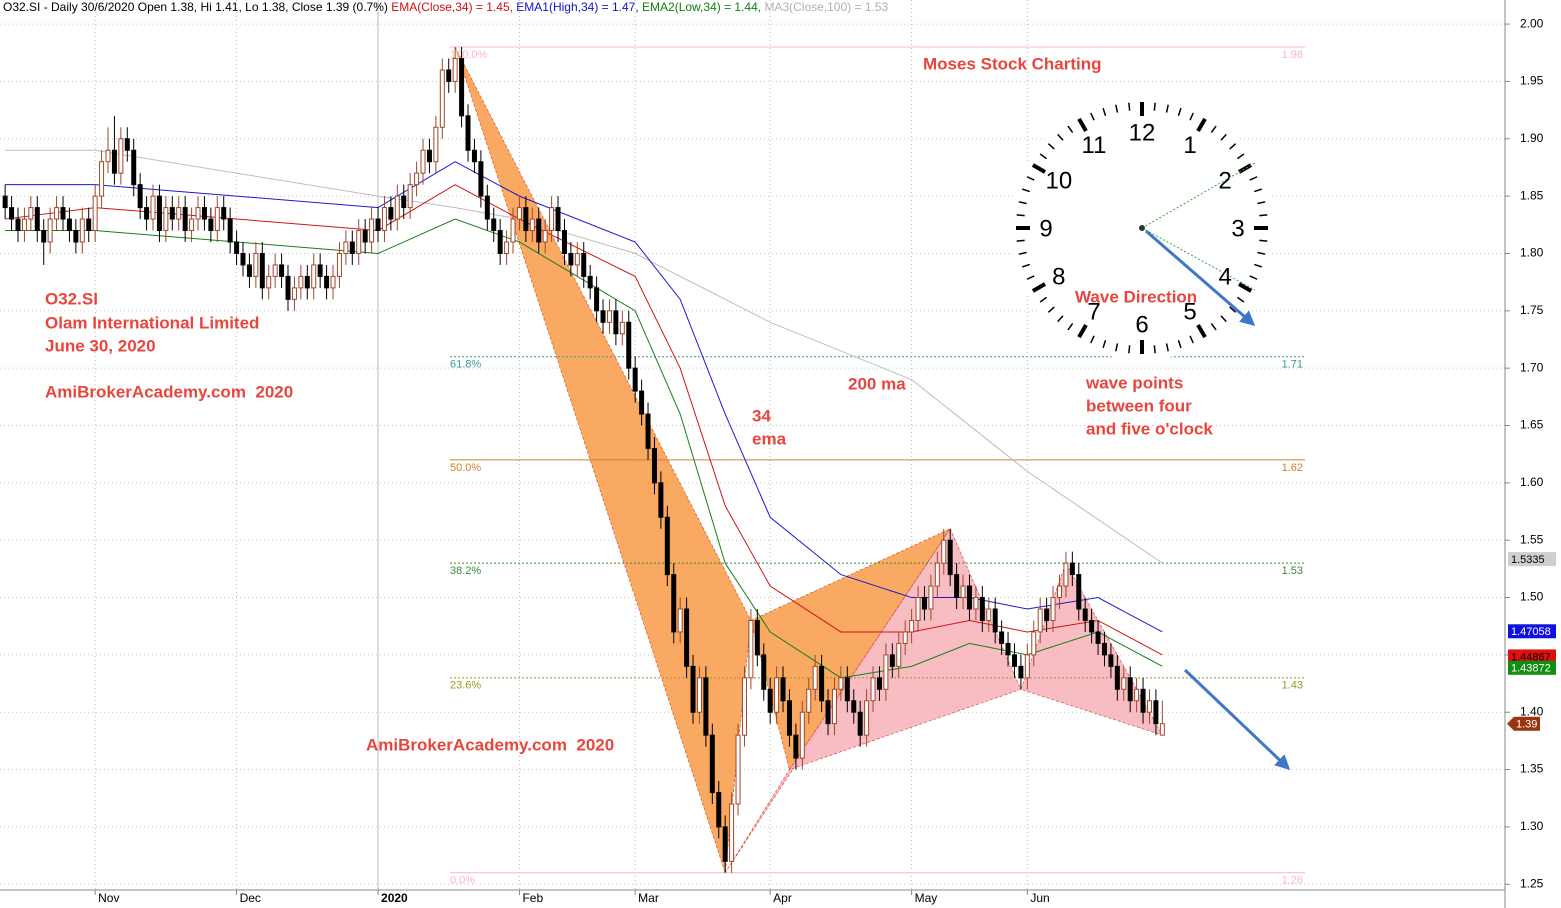  I want to click on x-tick-label: Apr, so click(782, 898).